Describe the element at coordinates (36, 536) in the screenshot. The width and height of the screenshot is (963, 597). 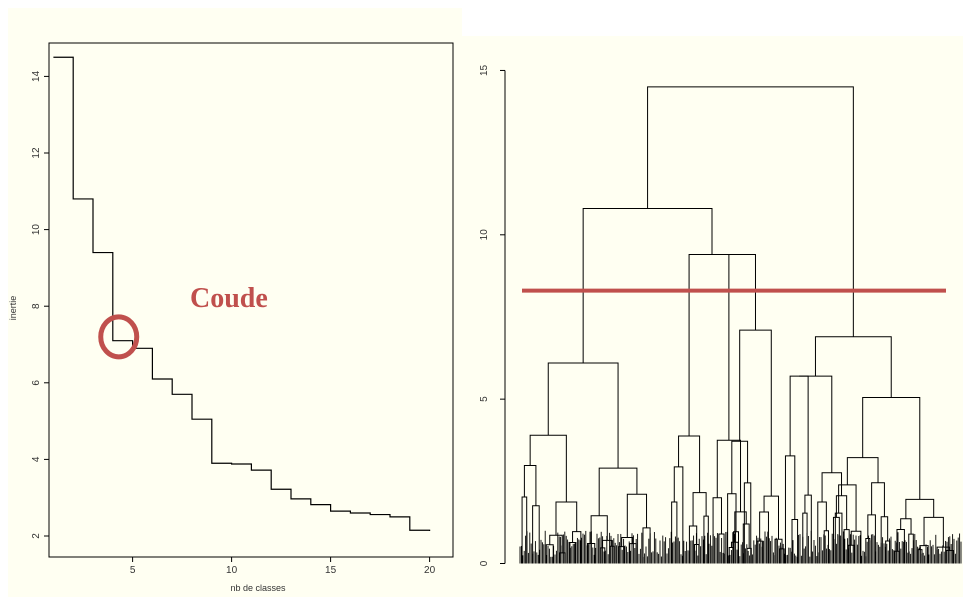
I see `y-tick-label: 2` at that location.